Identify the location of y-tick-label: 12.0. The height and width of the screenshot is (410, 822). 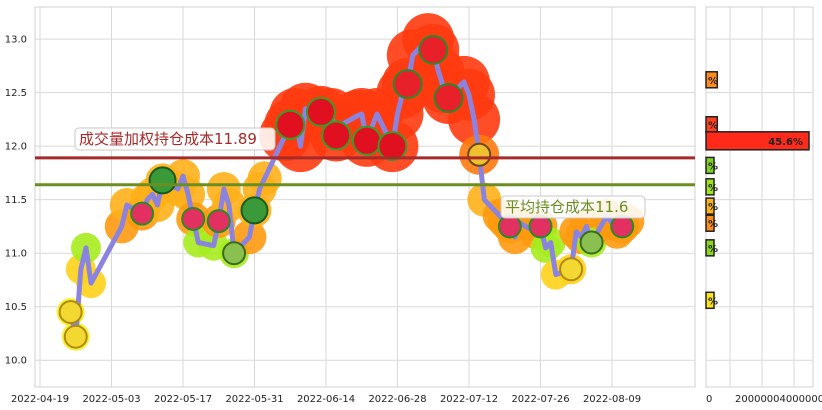
(16, 147).